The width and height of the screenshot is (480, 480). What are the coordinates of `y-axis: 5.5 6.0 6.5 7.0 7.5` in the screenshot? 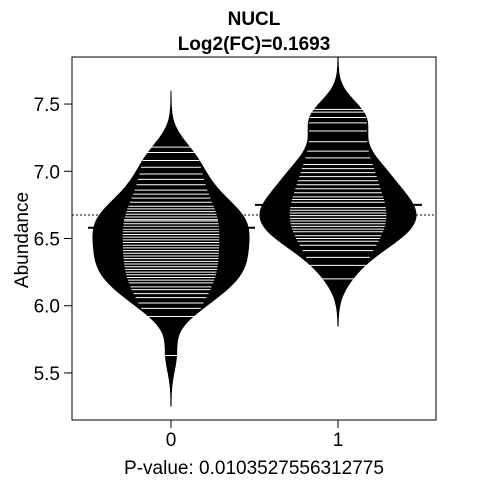 It's located at (53, 240).